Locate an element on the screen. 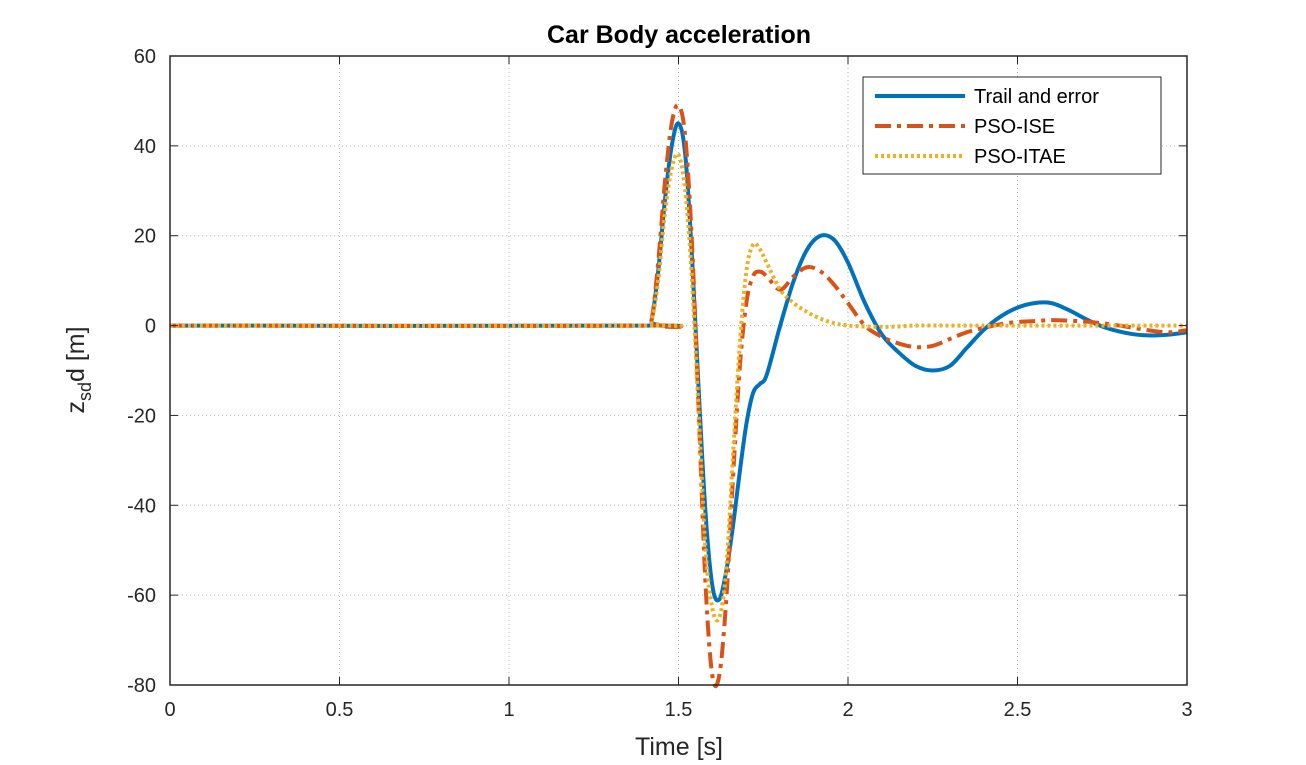 This screenshot has height=765, width=1306. y-tick-label-5: -40 is located at coordinates (141, 506).